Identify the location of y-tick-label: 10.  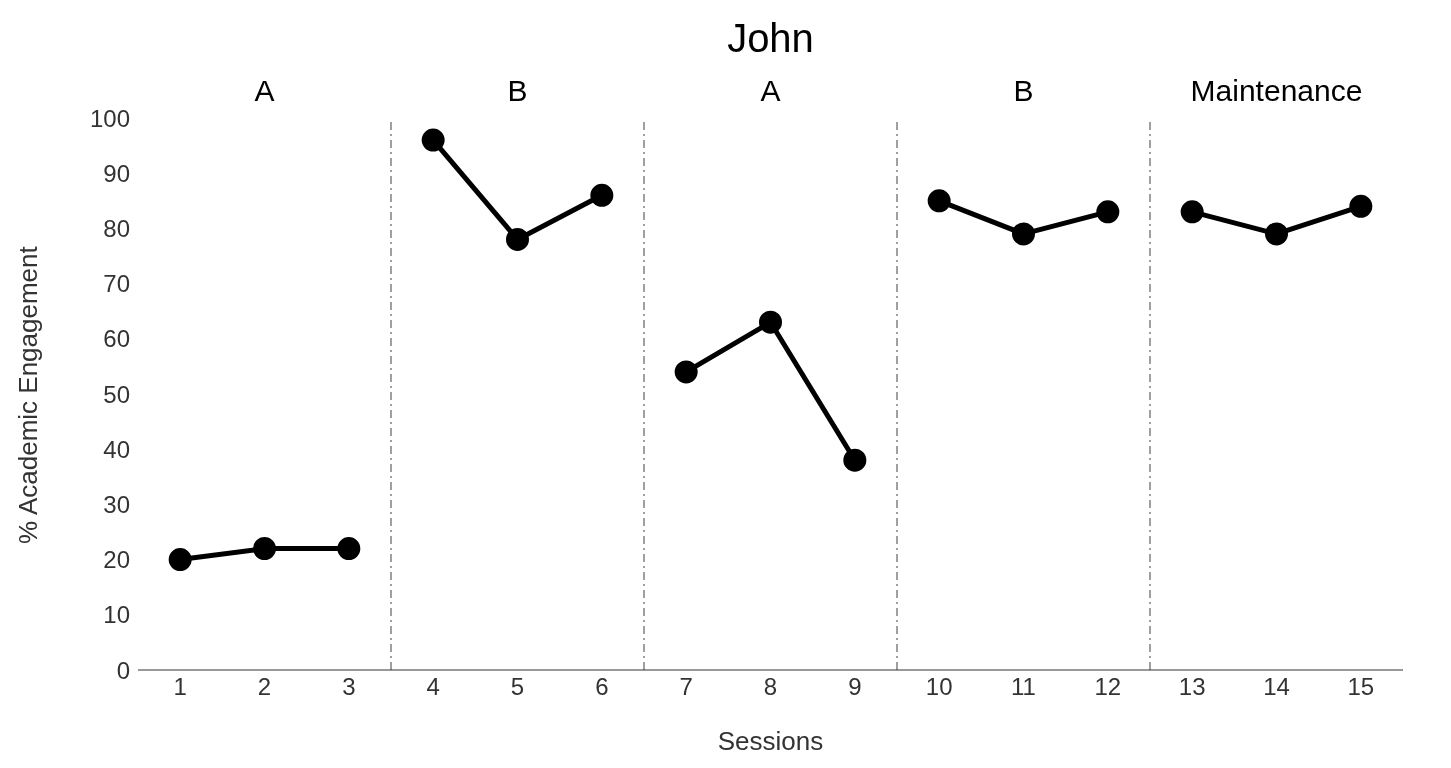
(116, 615).